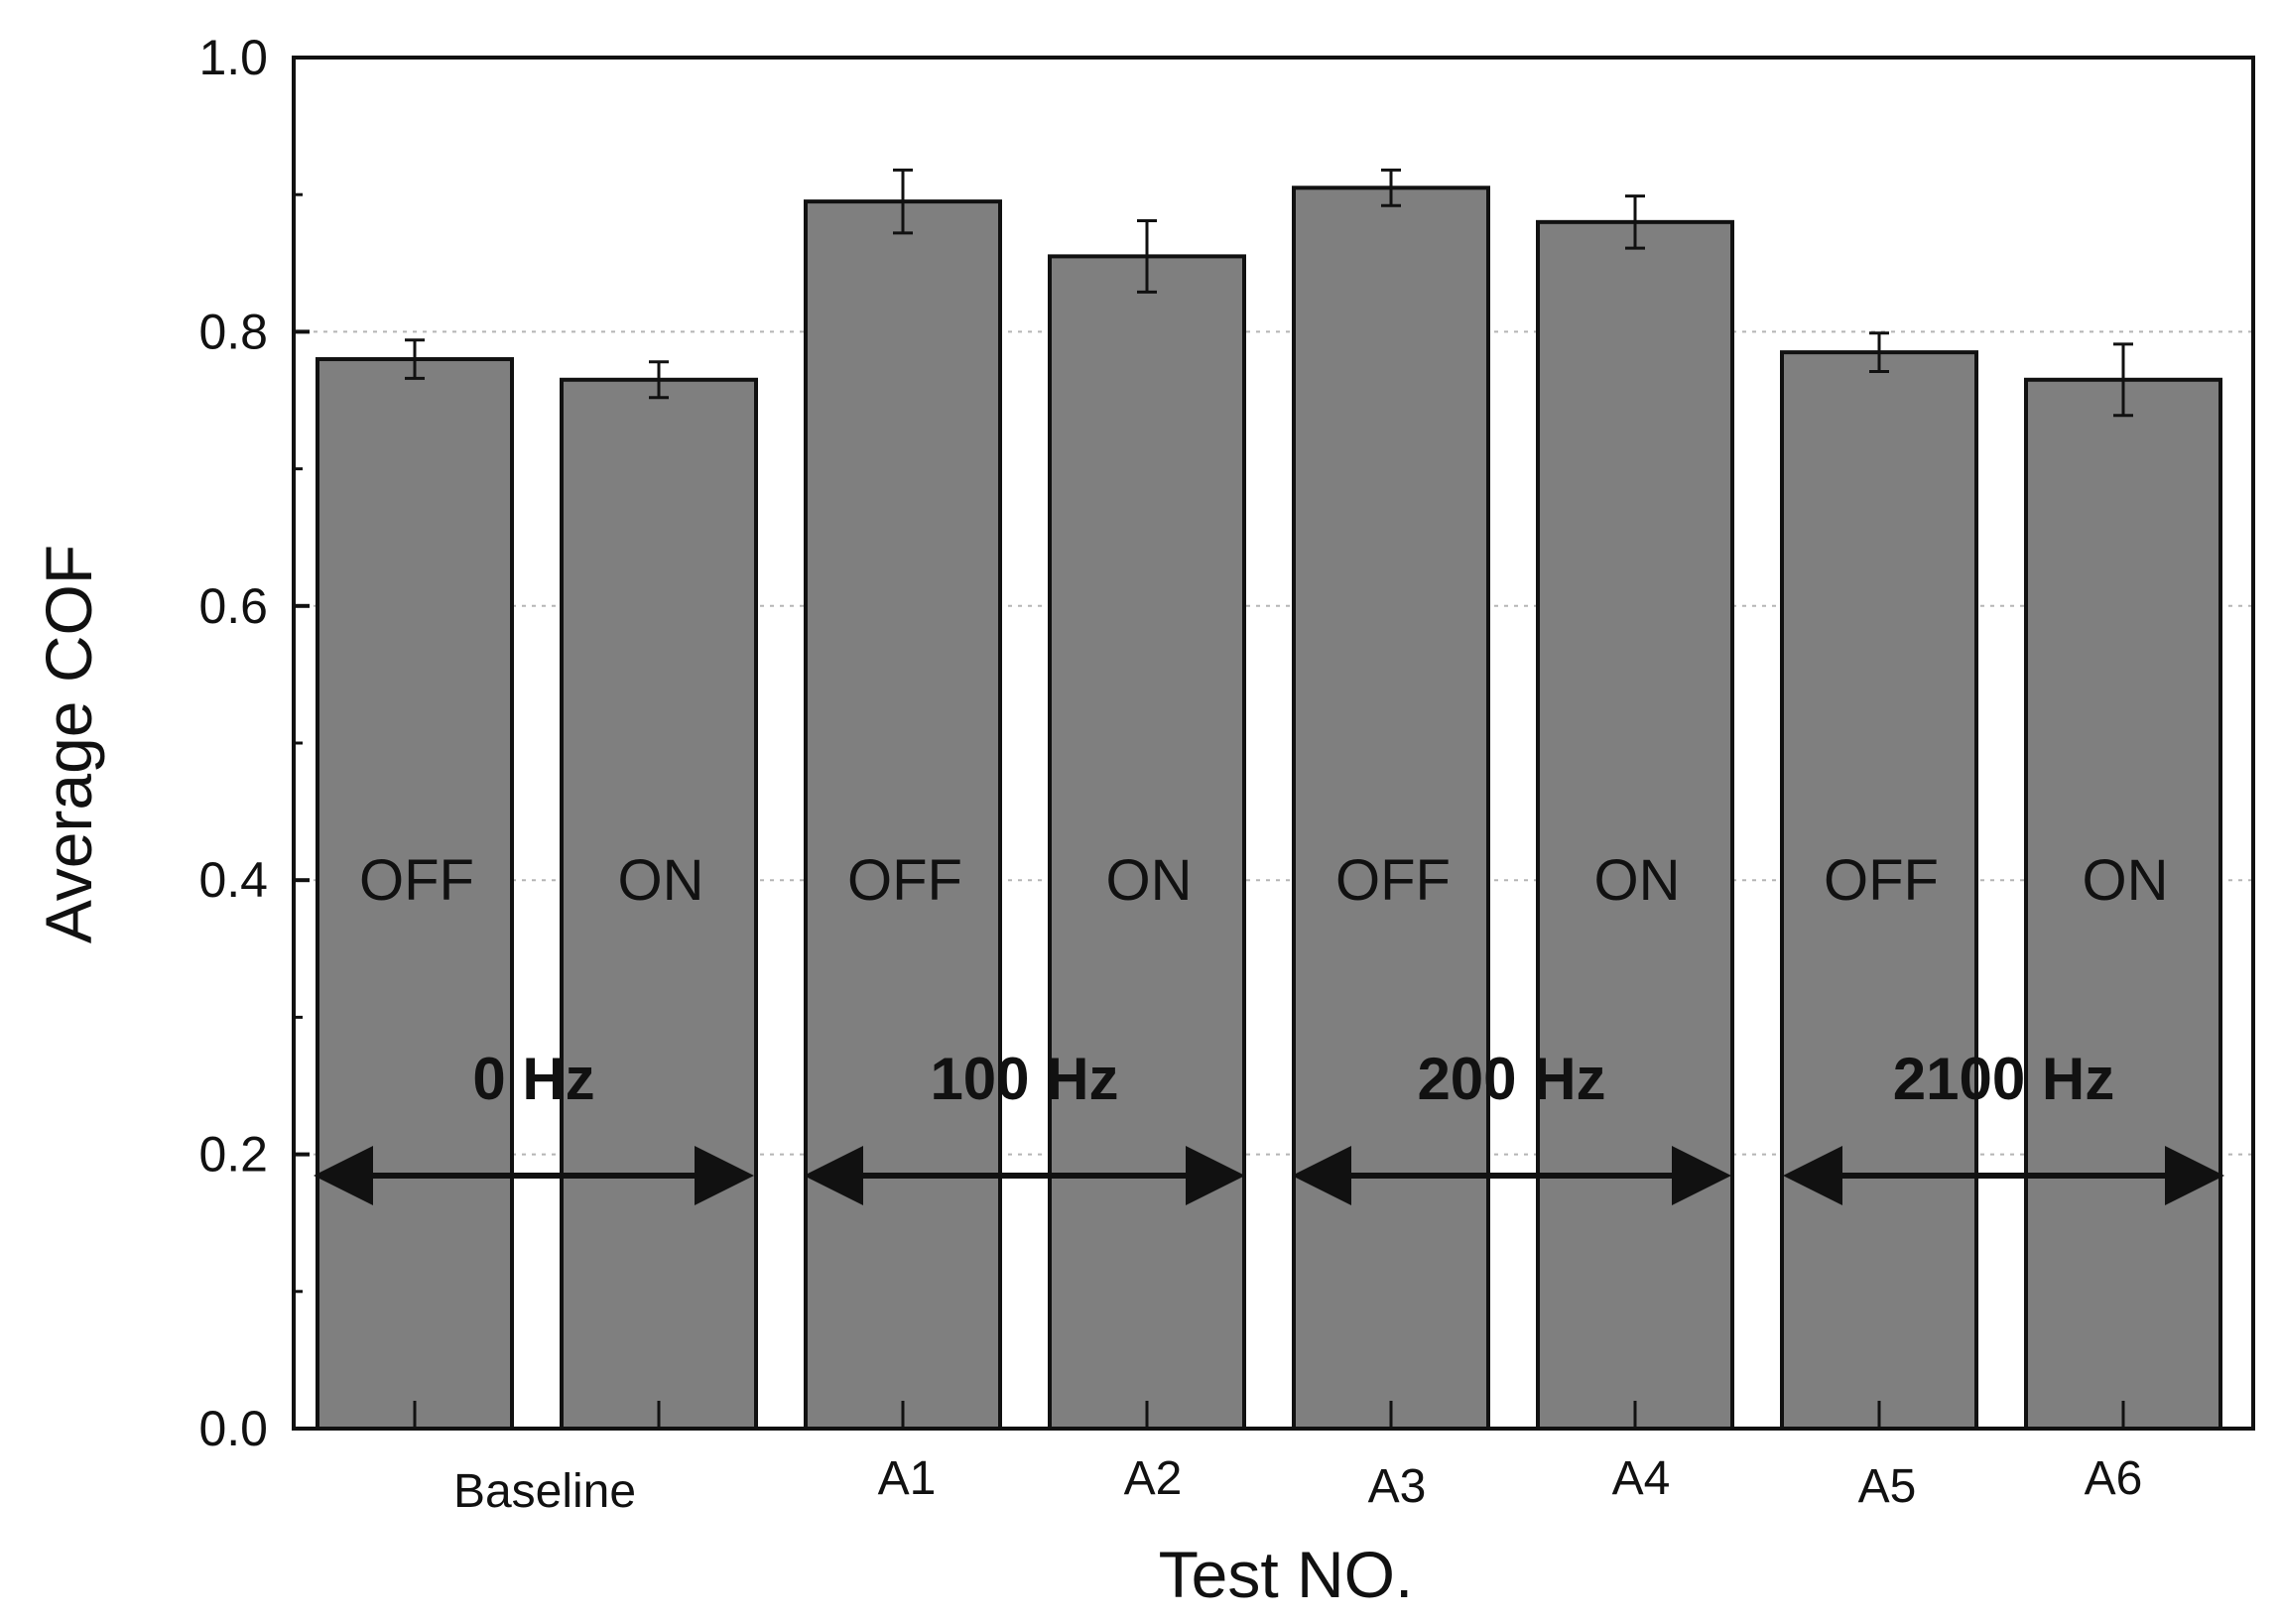 This screenshot has width=2281, height=1624. What do you see at coordinates (907, 1478) in the screenshot?
I see `x-category-label: A1` at bounding box center [907, 1478].